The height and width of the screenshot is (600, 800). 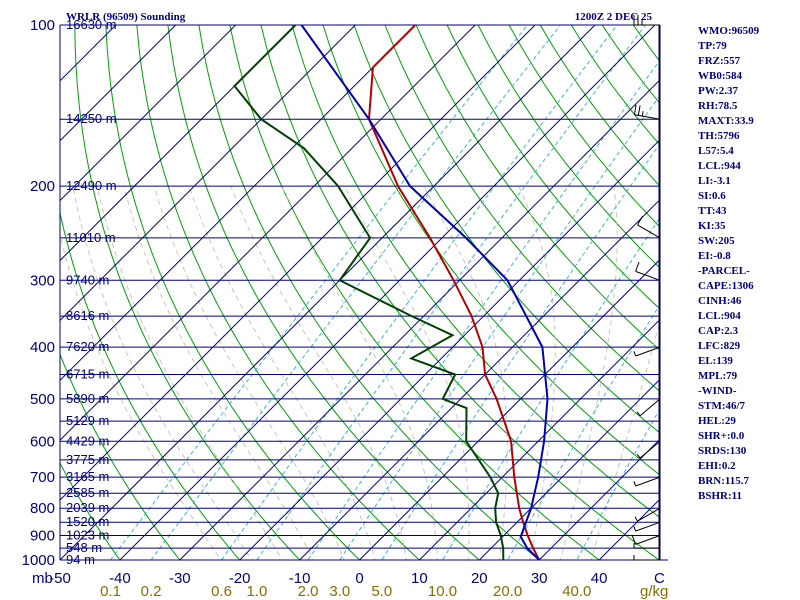 What do you see at coordinates (42, 578) in the screenshot?
I see `pressure-unit-label: mb` at bounding box center [42, 578].